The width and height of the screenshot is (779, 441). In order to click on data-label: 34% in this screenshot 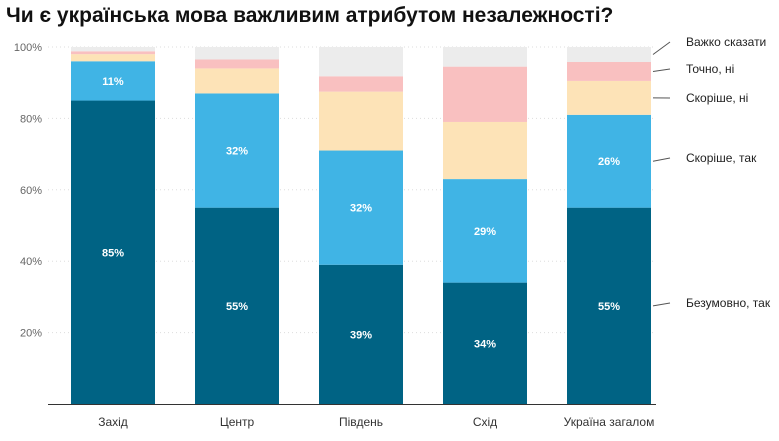, I will do `click(485, 344)`.